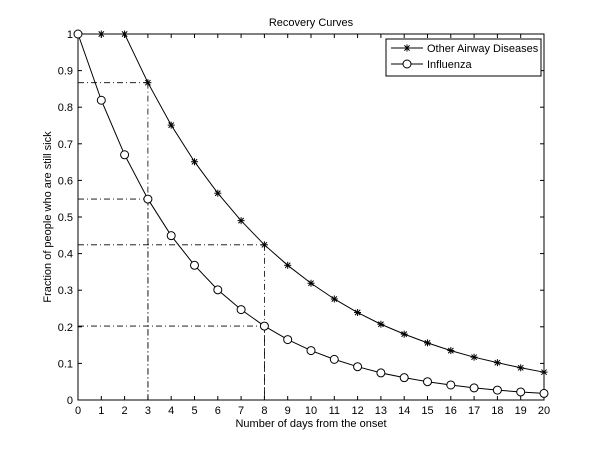  I want to click on x-tick-label: 7, so click(241, 411).